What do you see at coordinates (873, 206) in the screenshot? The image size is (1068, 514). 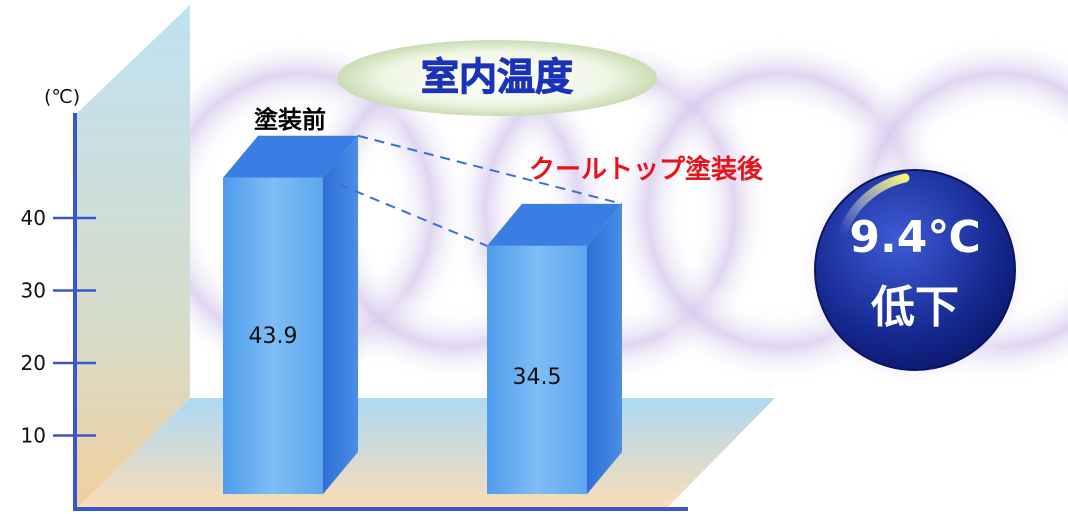 I see `badge-highlight-arc` at bounding box center [873, 206].